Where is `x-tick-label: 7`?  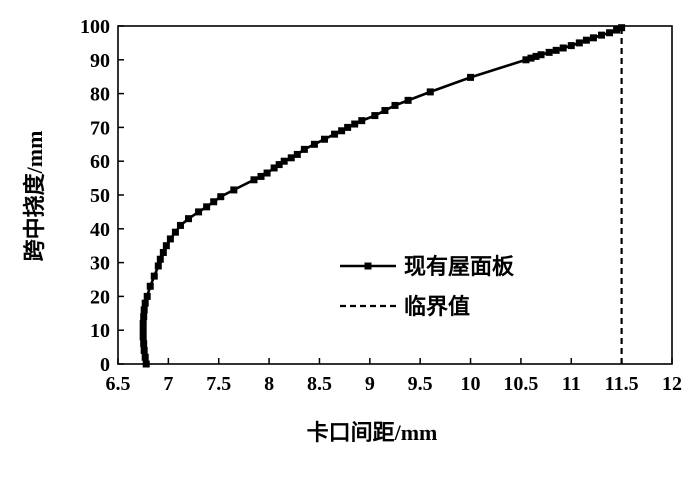 x-tick-label: 7 is located at coordinates (168, 384).